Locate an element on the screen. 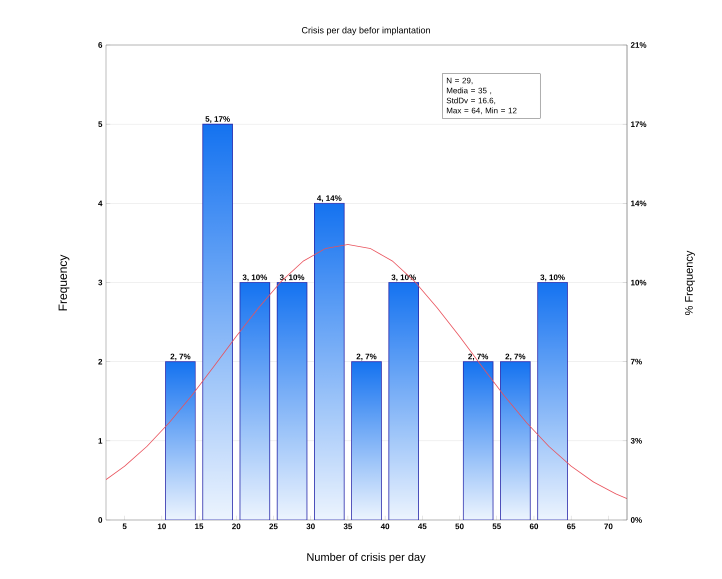 This screenshot has height=579, width=722. y2-axis-title: % Frequency is located at coordinates (690, 283).